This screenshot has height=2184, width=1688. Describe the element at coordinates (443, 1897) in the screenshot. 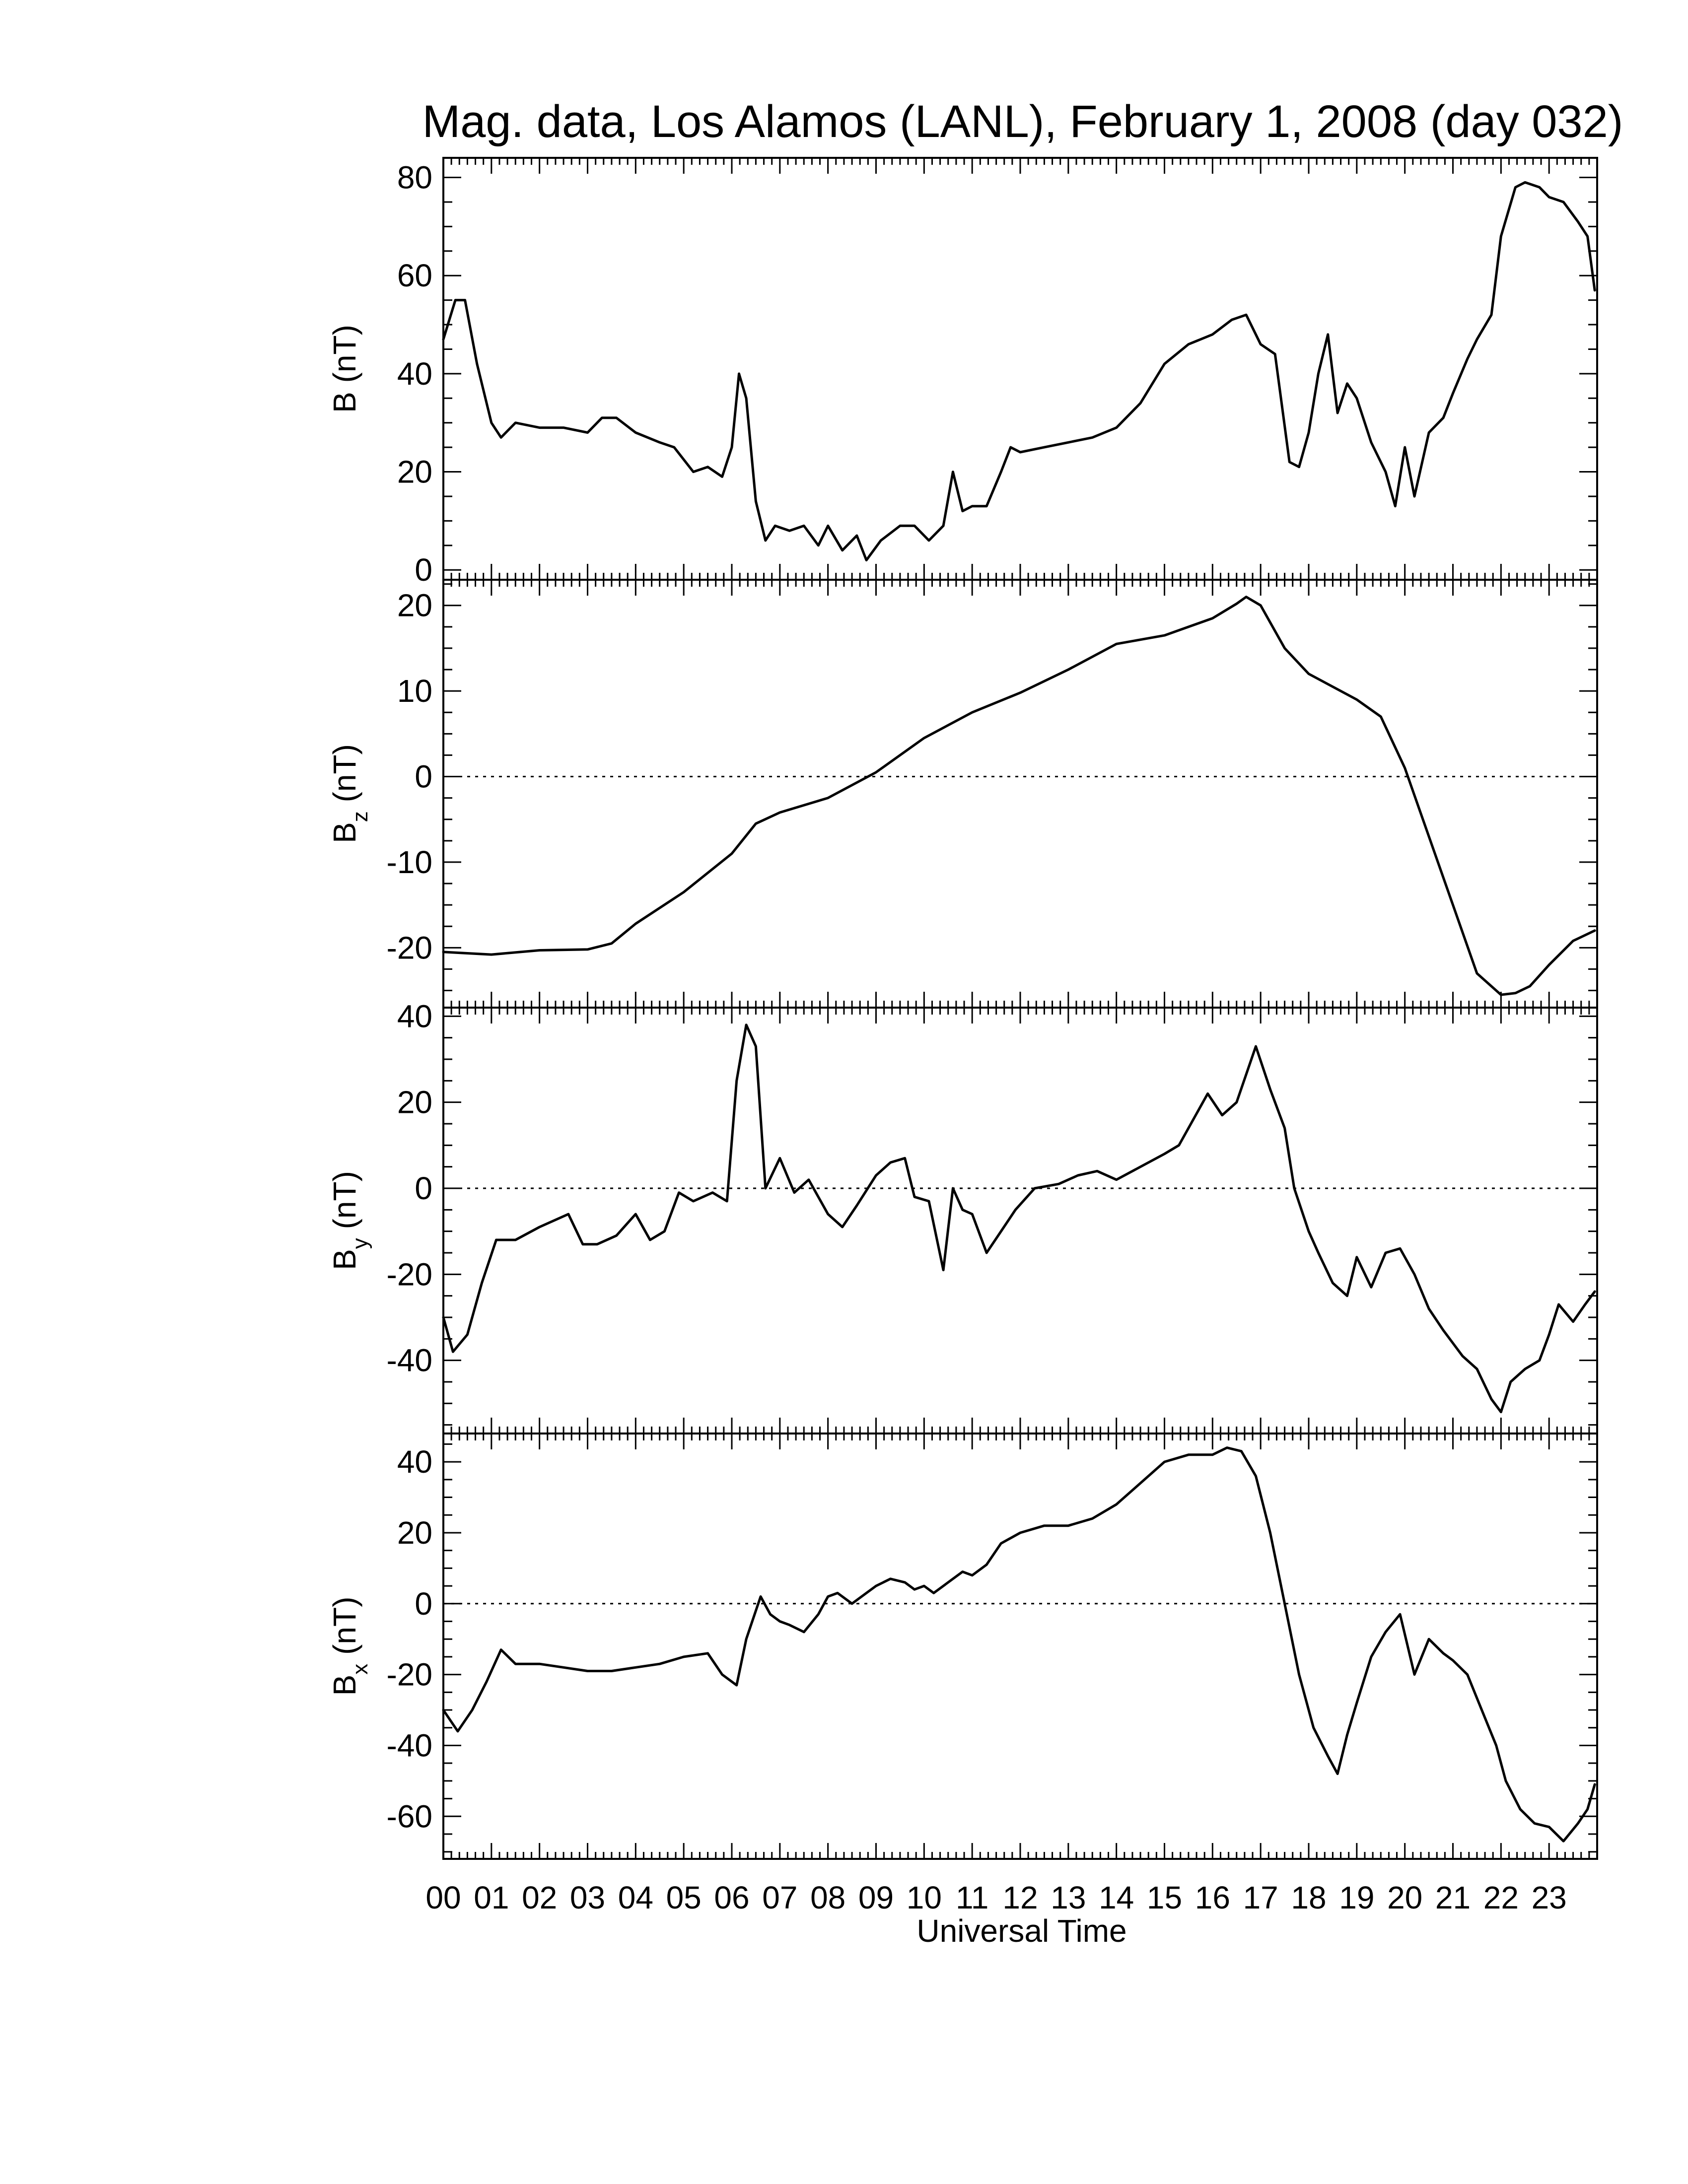

I see `x-tick-label: 00` at that location.